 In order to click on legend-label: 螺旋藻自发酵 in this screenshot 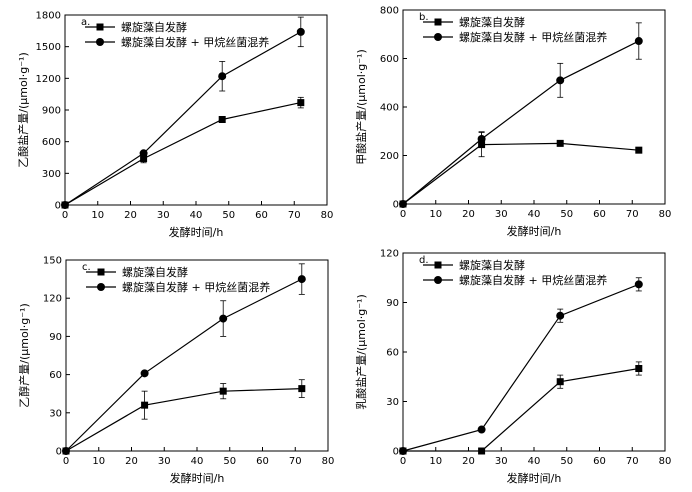, I will do `click(155, 272)`.